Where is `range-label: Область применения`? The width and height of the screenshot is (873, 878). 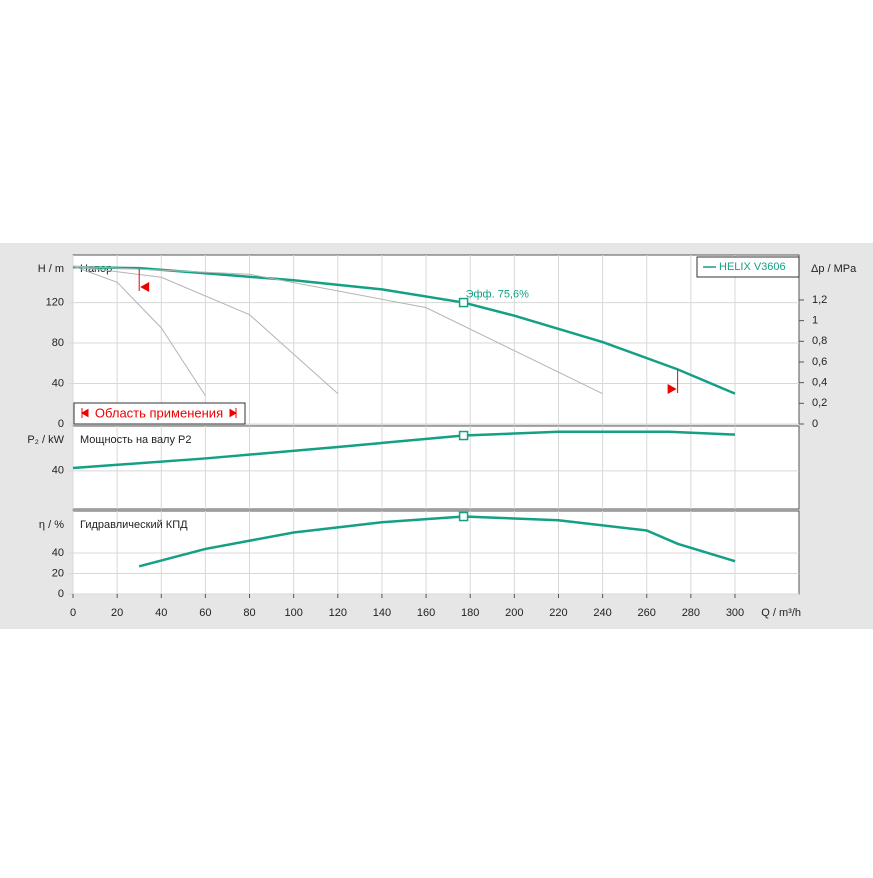 range-label: Область применения is located at coordinates (159, 412).